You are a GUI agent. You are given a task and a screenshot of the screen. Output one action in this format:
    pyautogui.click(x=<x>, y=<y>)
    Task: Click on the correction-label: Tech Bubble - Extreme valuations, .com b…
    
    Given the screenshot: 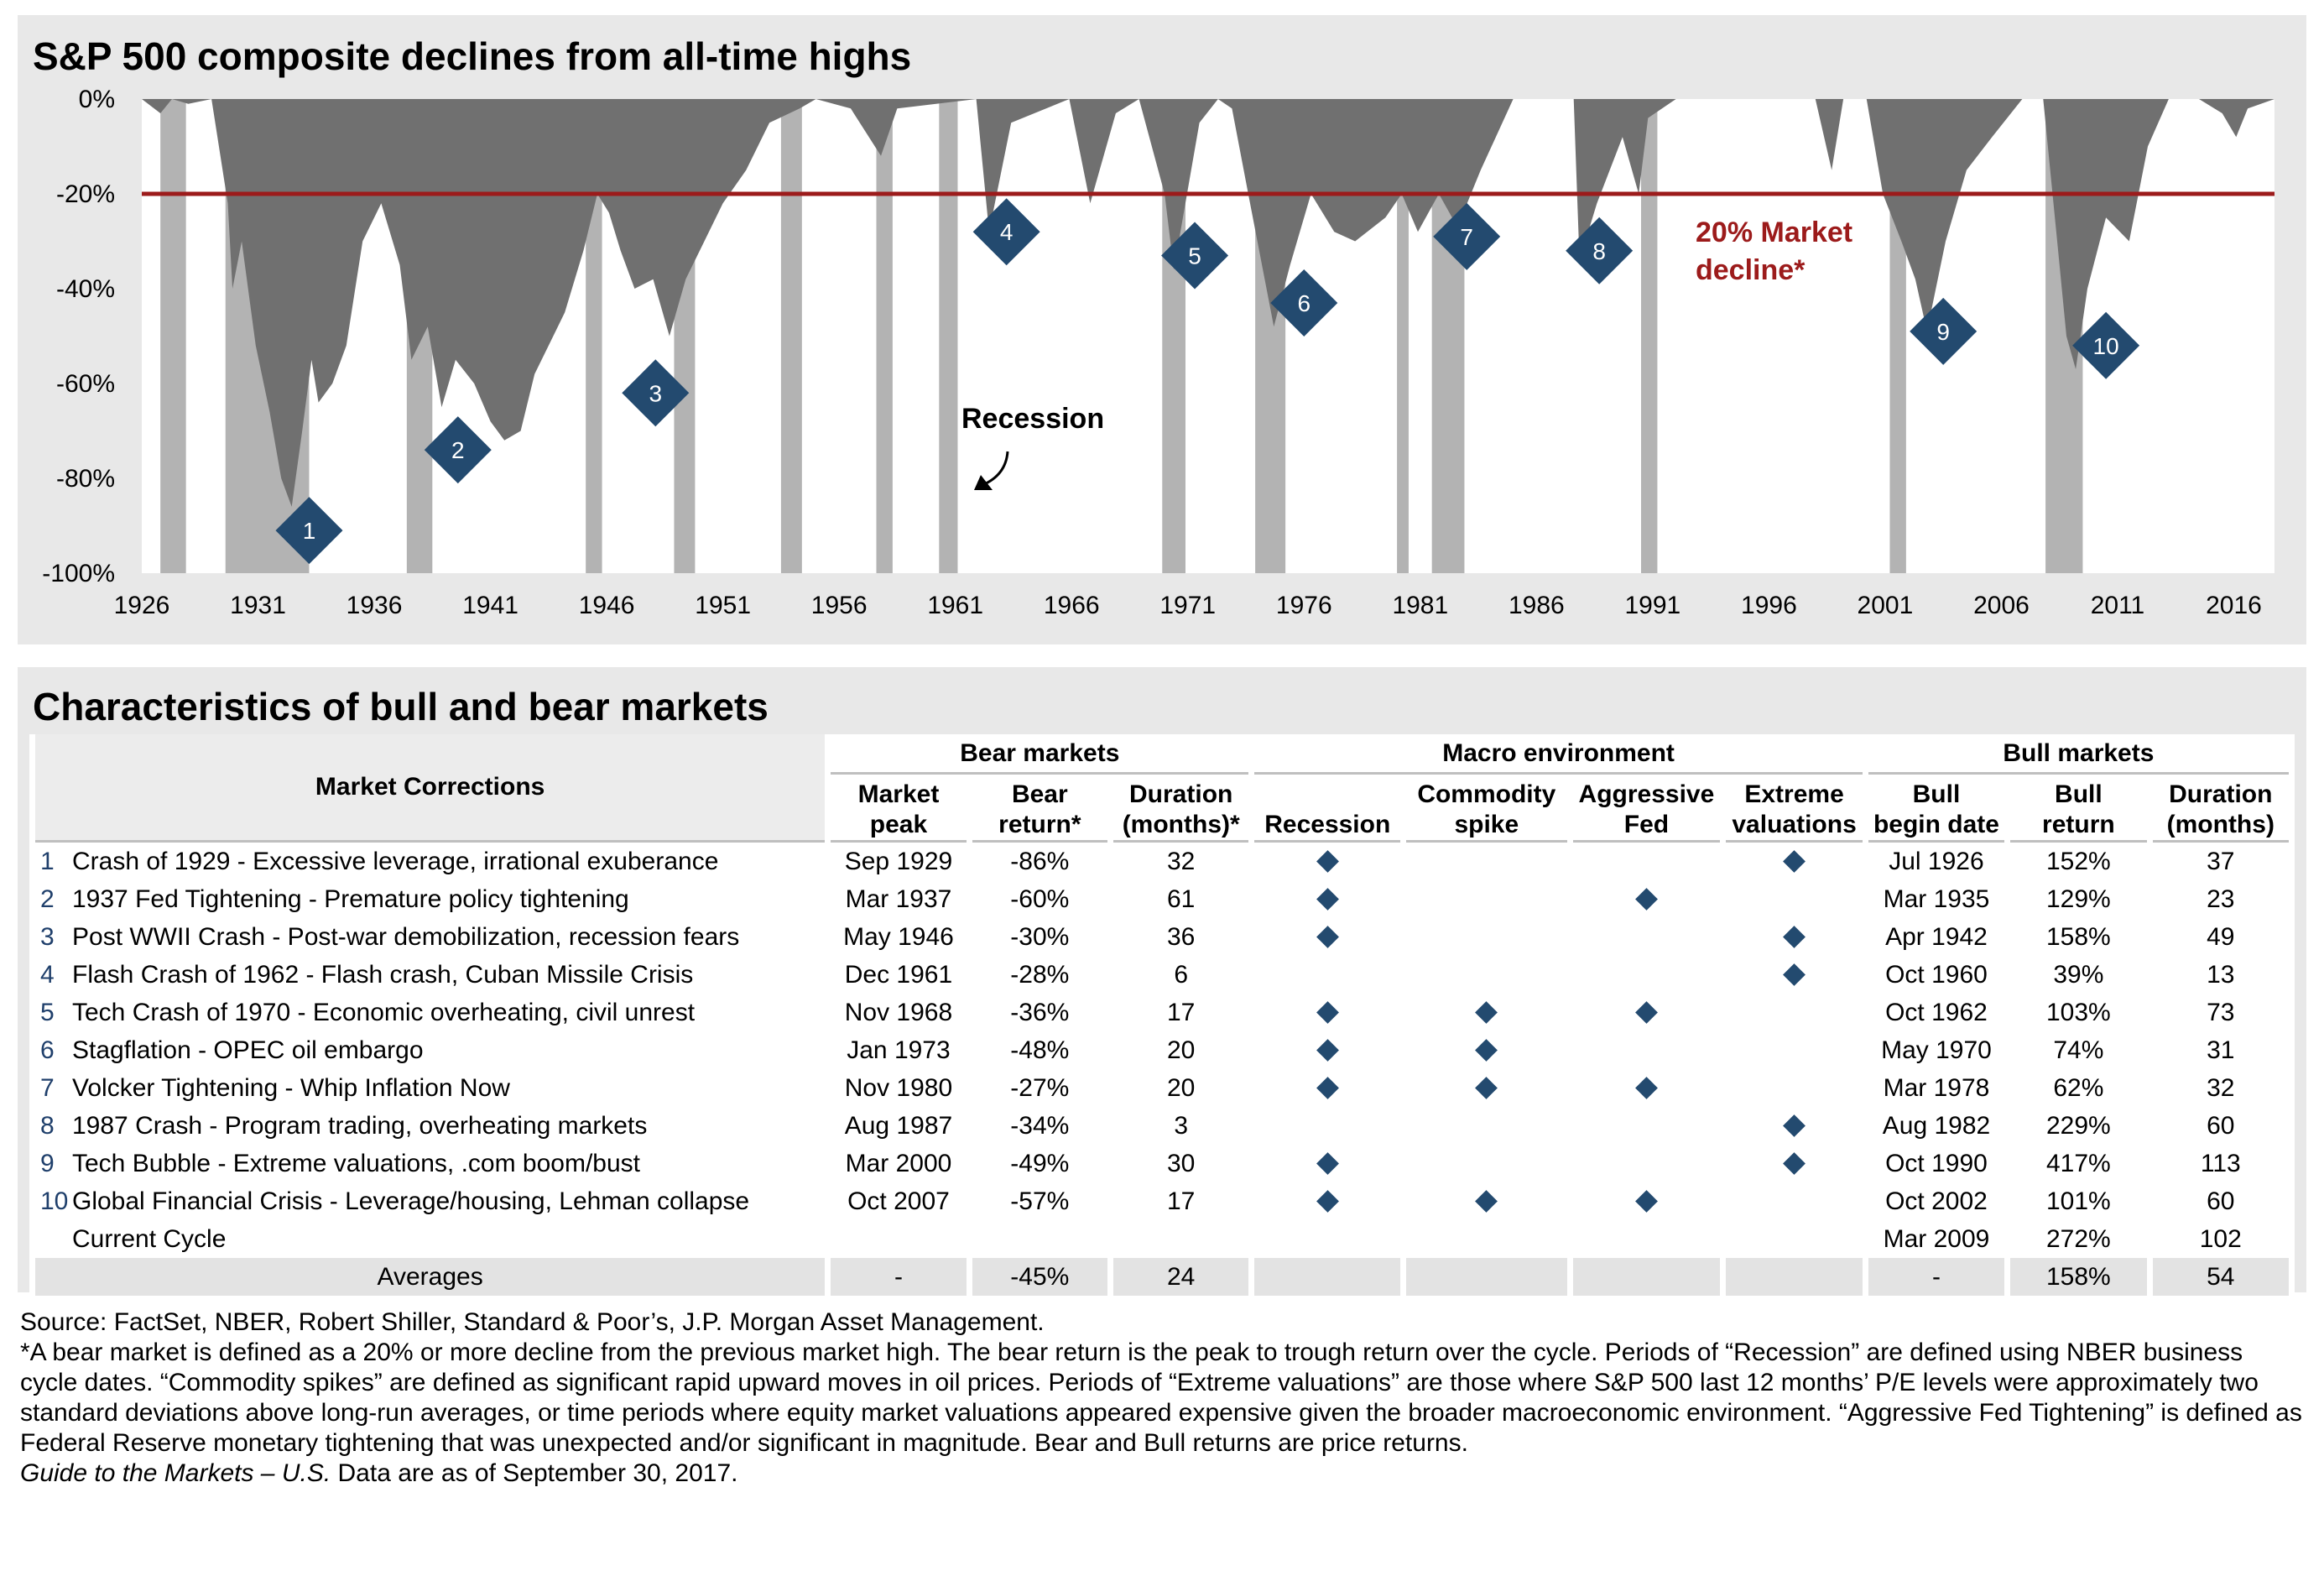 What is the action you would take?
    pyautogui.click(x=356, y=1163)
    